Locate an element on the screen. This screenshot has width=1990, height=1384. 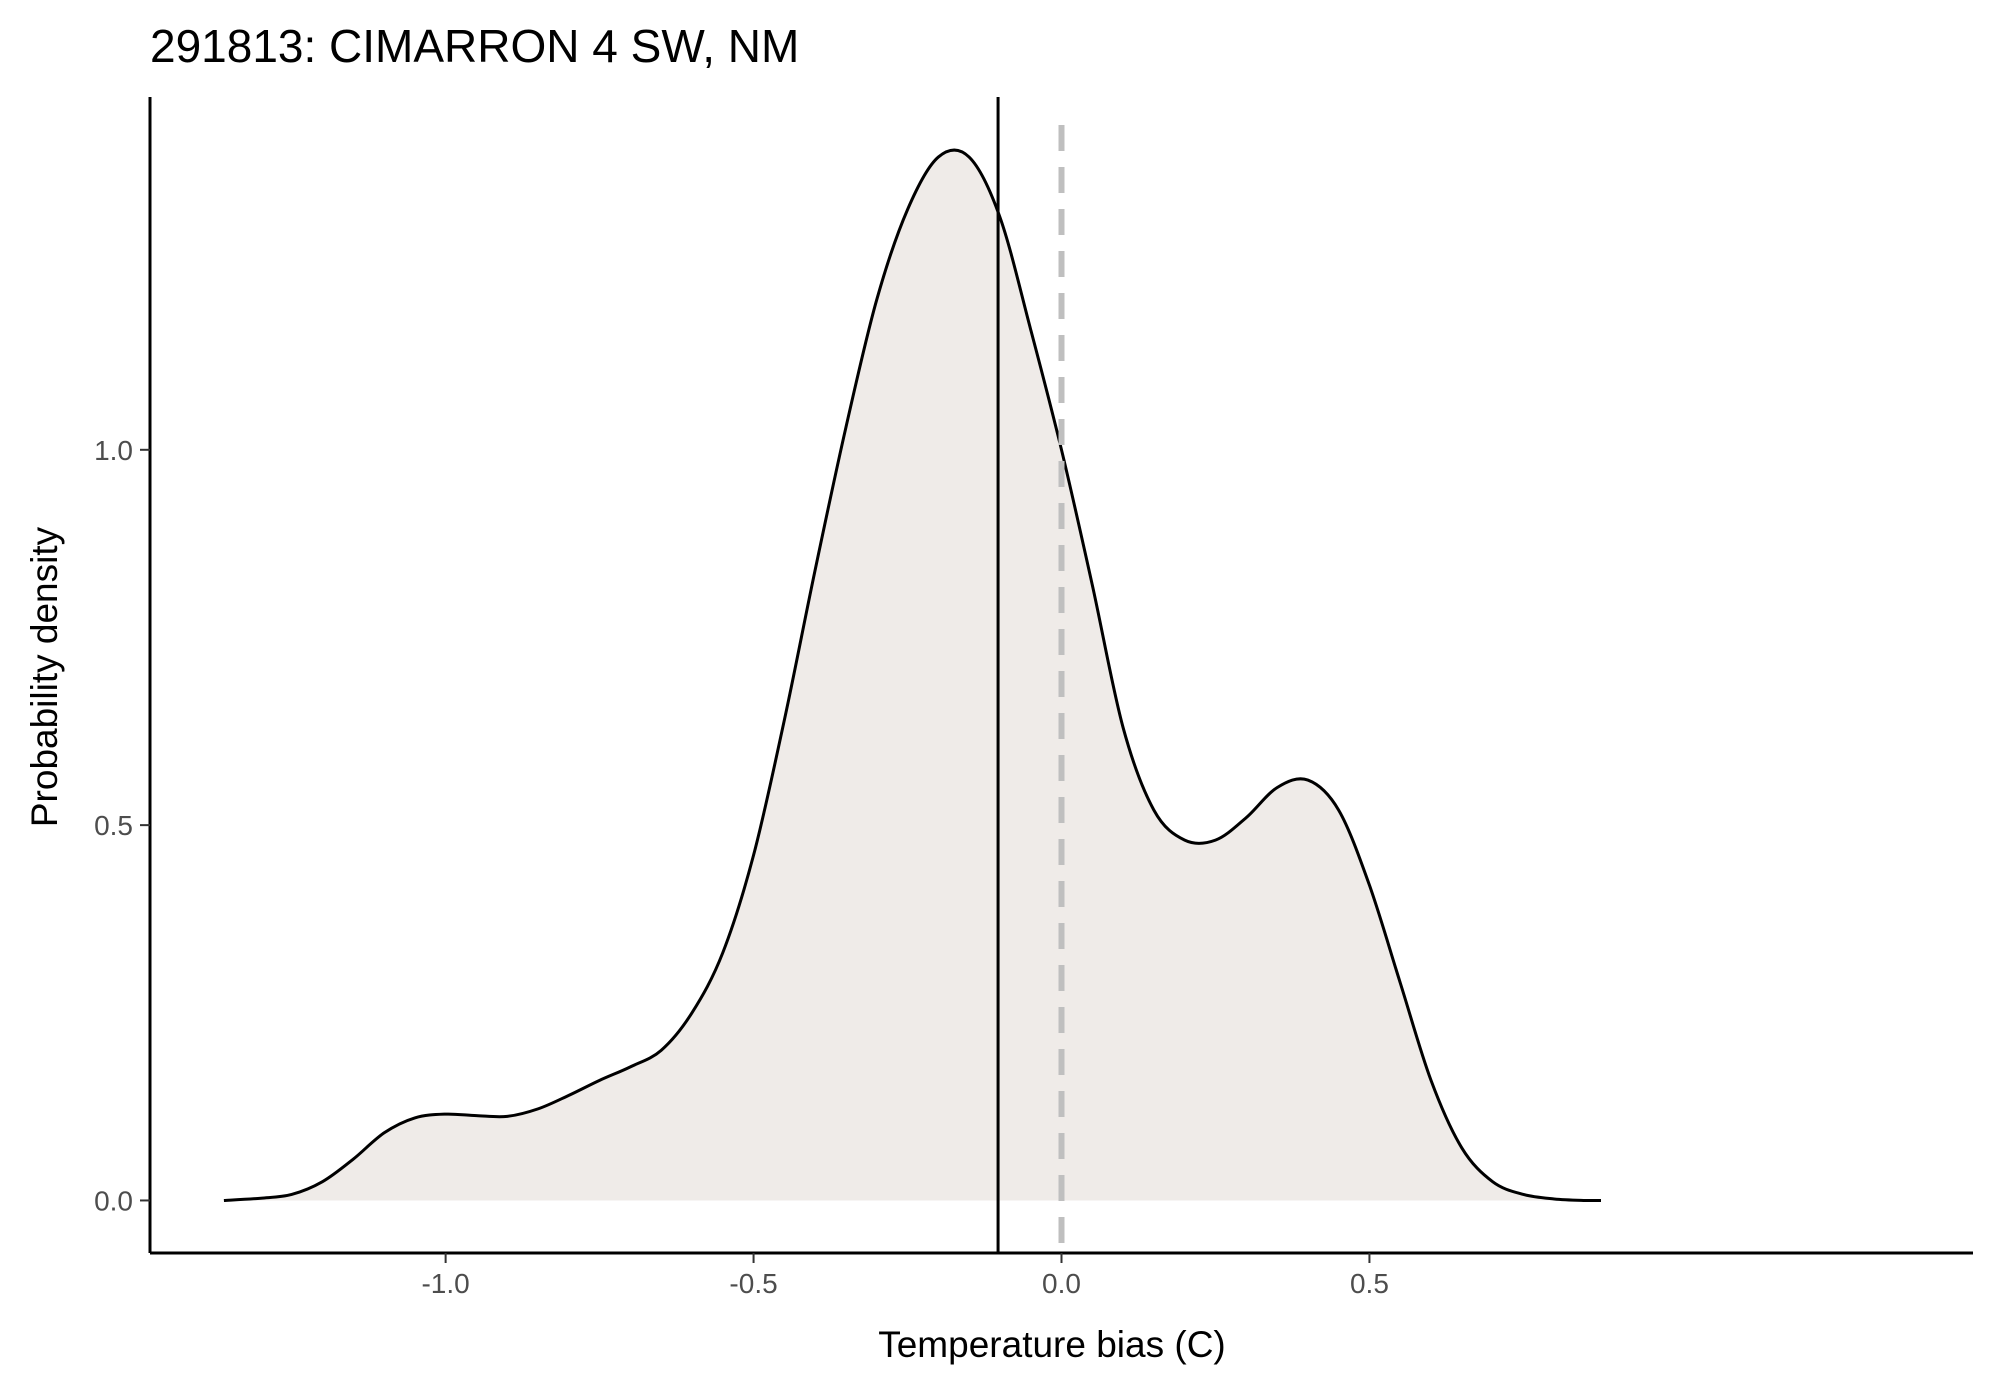
y-tick-label: 0.0 is located at coordinates (113, 1200).